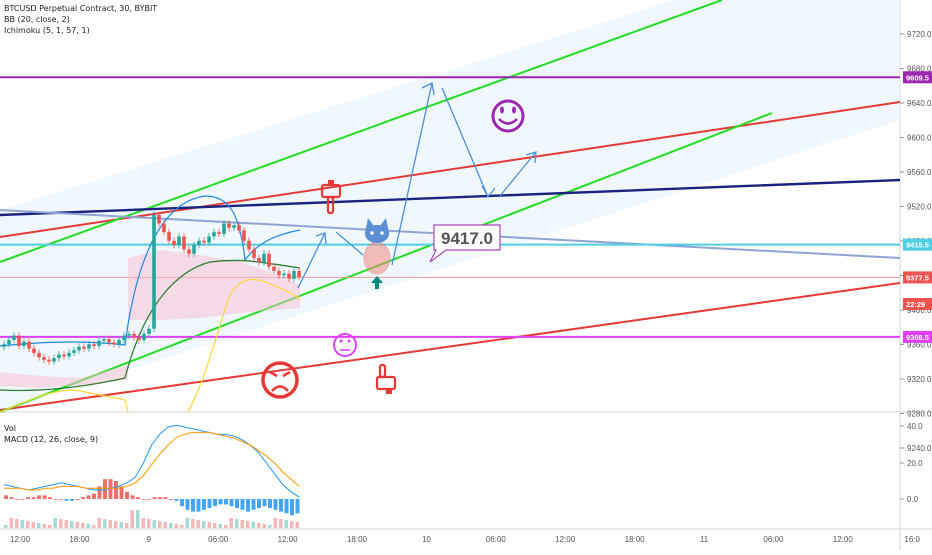 The width and height of the screenshot is (932, 555). I want to click on price-tick-label: 9240.0, so click(919, 448).